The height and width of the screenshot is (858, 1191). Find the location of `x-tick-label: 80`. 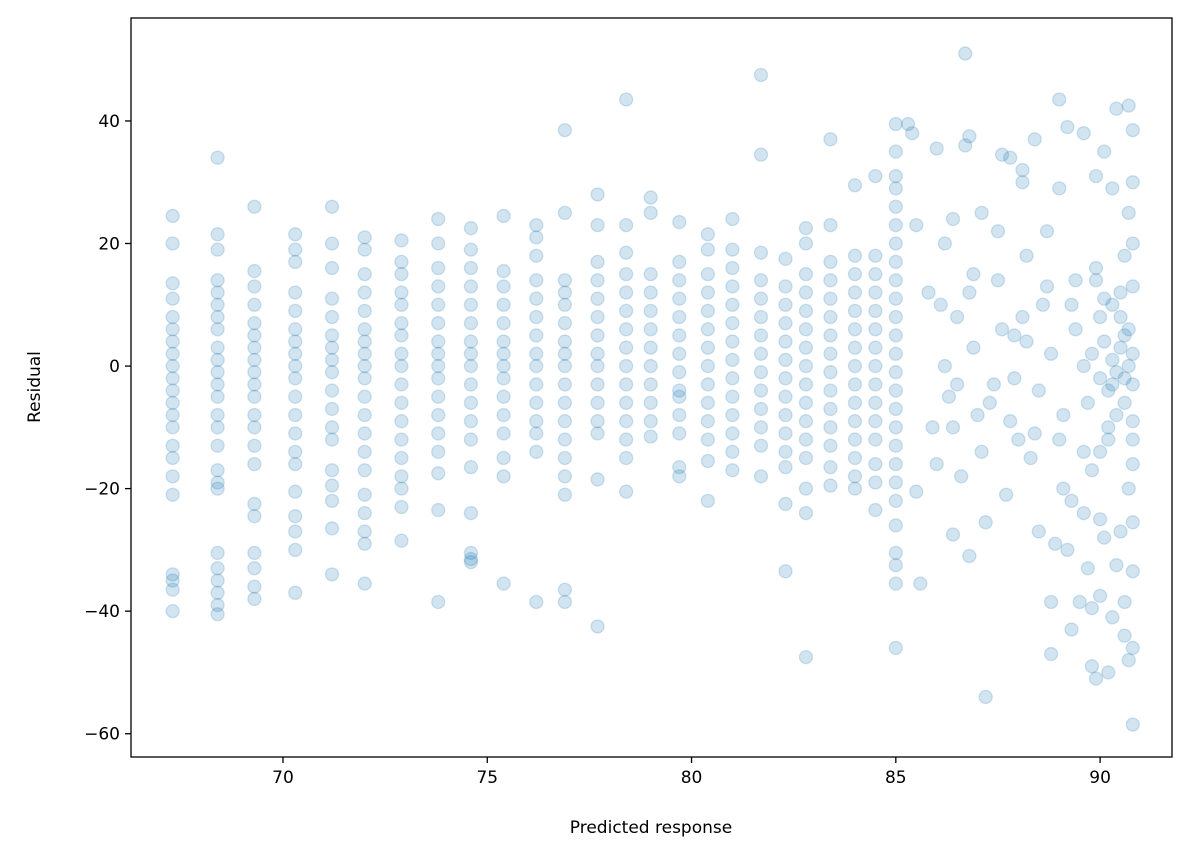

x-tick-label: 80 is located at coordinates (692, 778).